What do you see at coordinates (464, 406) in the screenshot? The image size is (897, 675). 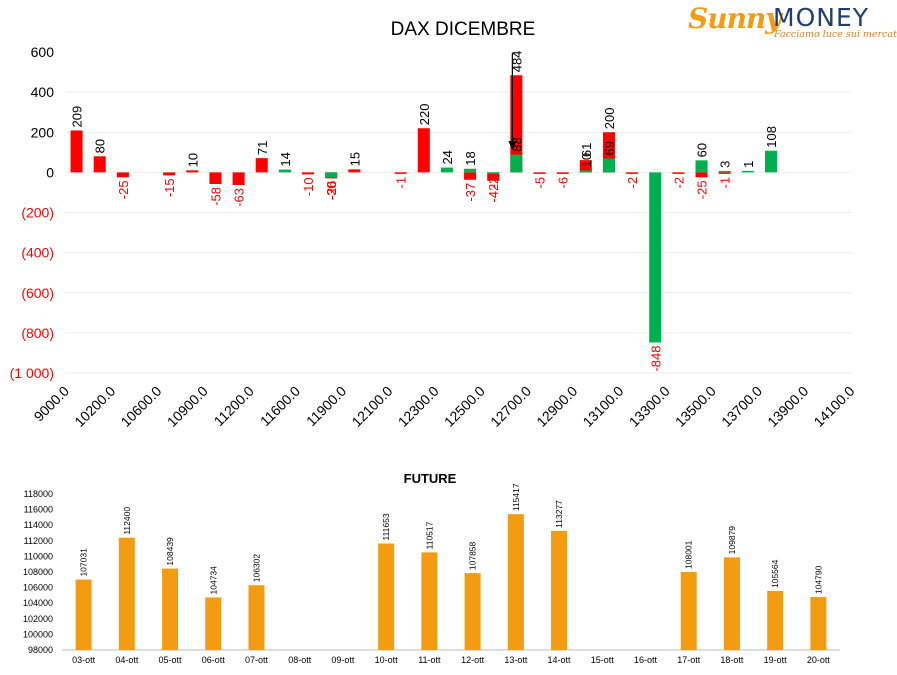 I see `x-tick-label: 12500.0` at bounding box center [464, 406].